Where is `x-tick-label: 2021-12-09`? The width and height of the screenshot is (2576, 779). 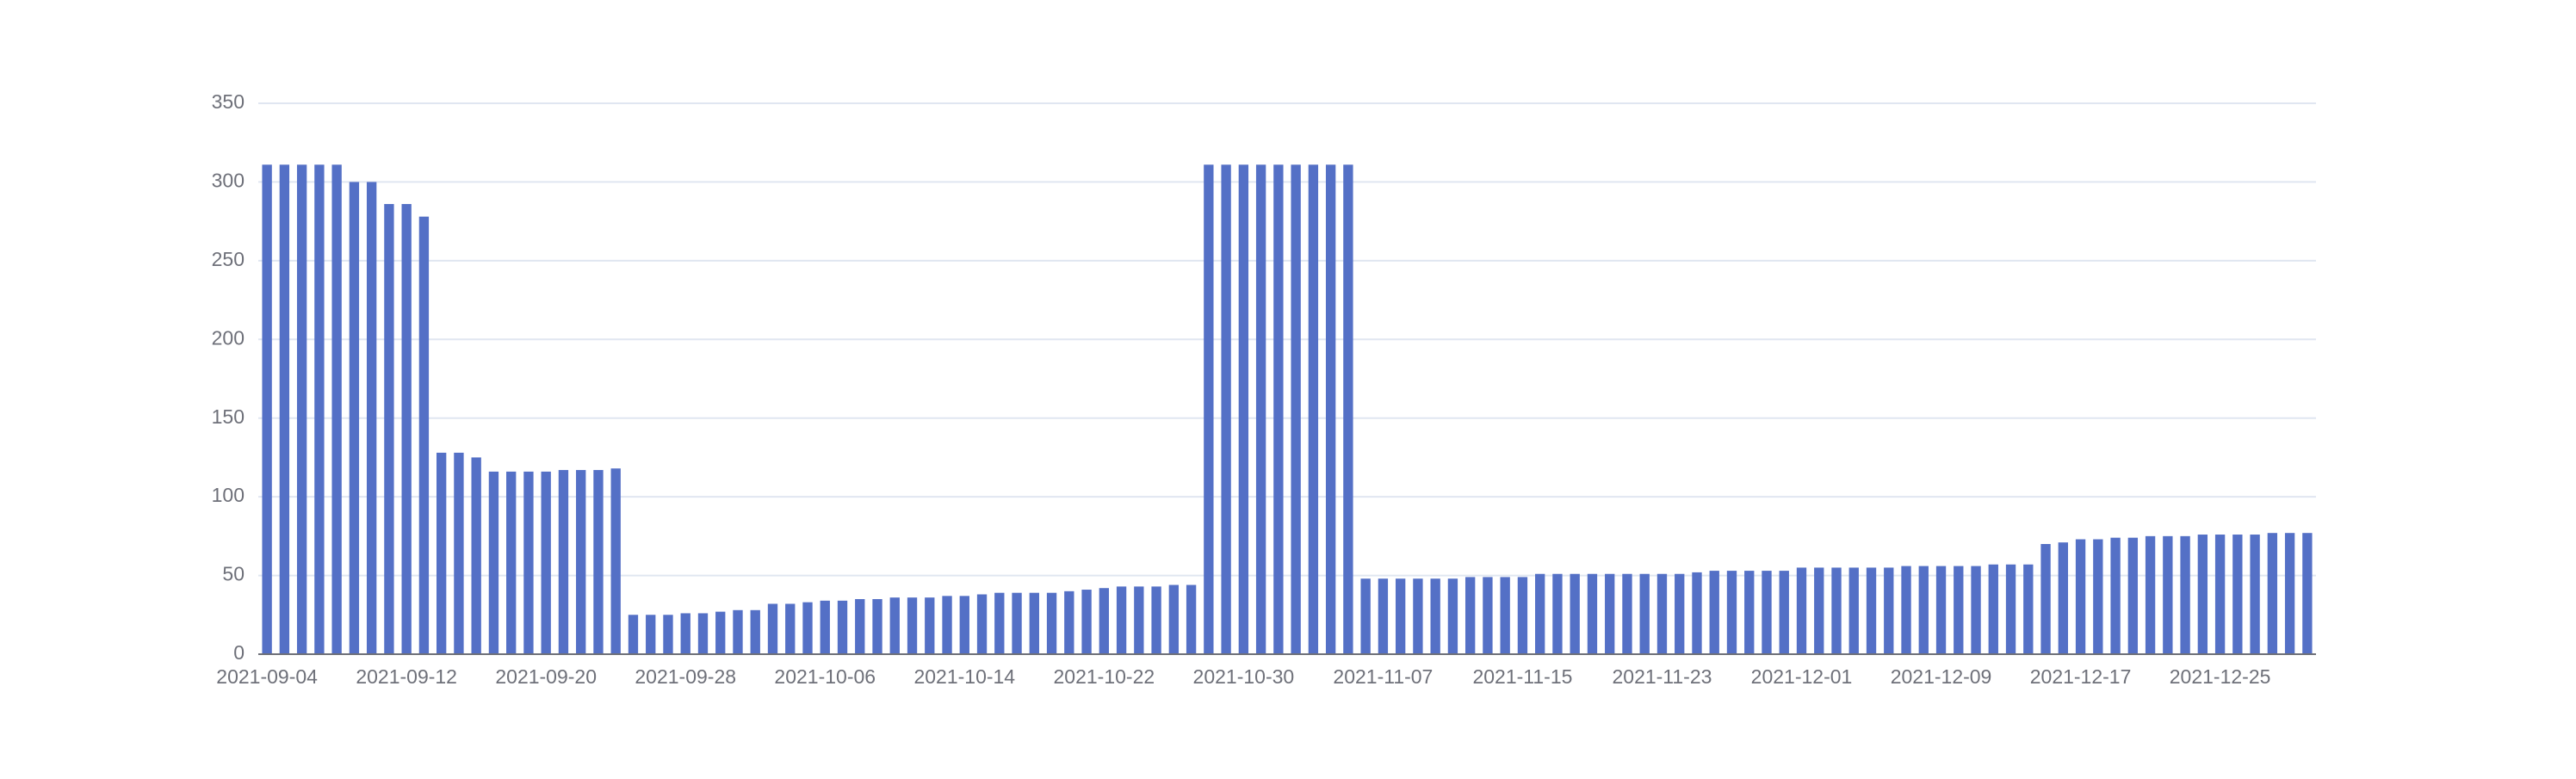 x-tick-label: 2021-12-09 is located at coordinates (1941, 676).